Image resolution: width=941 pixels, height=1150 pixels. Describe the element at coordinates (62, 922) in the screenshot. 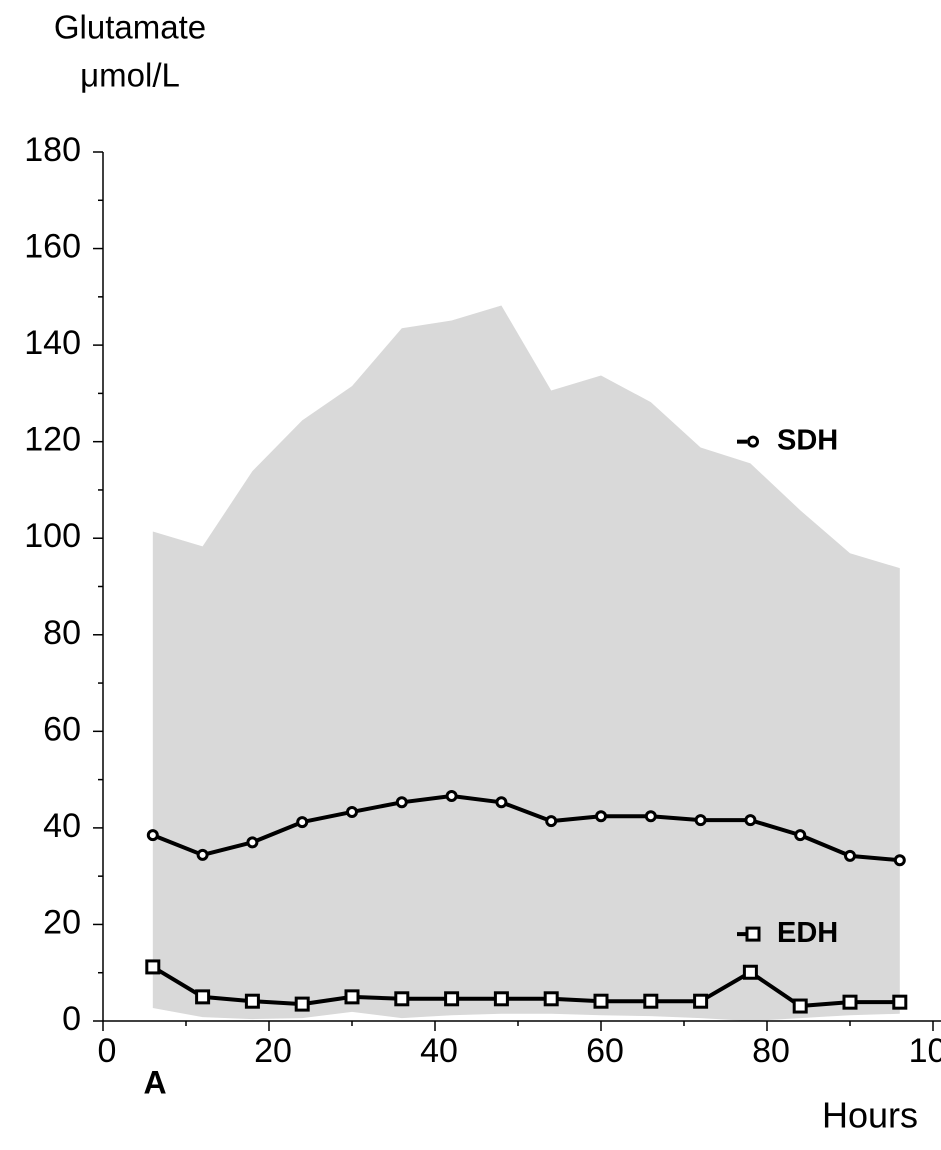

I see `y-tick-label: 20` at that location.